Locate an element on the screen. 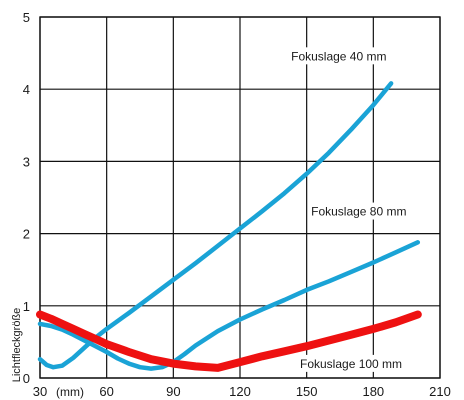 Image resolution: width=464 pixels, height=400 pixels. x-tick-label: 150 is located at coordinates (307, 391).